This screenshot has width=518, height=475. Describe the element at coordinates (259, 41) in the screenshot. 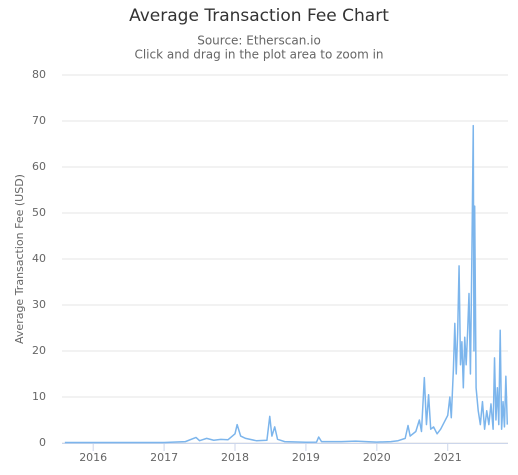

I see `chart-subtitle: Source: Etherscan.io` at that location.